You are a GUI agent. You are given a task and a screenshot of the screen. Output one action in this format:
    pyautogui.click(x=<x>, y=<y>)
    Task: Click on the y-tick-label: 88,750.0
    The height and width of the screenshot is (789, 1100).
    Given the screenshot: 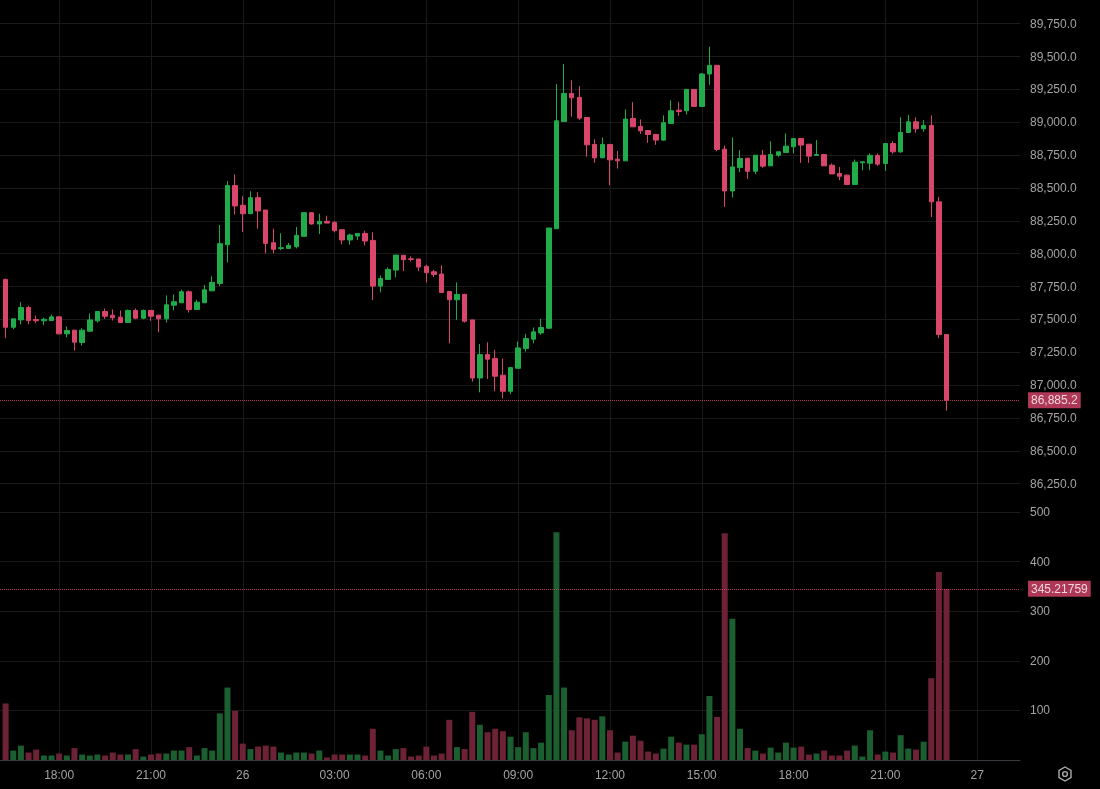 What is the action you would take?
    pyautogui.click(x=1054, y=155)
    